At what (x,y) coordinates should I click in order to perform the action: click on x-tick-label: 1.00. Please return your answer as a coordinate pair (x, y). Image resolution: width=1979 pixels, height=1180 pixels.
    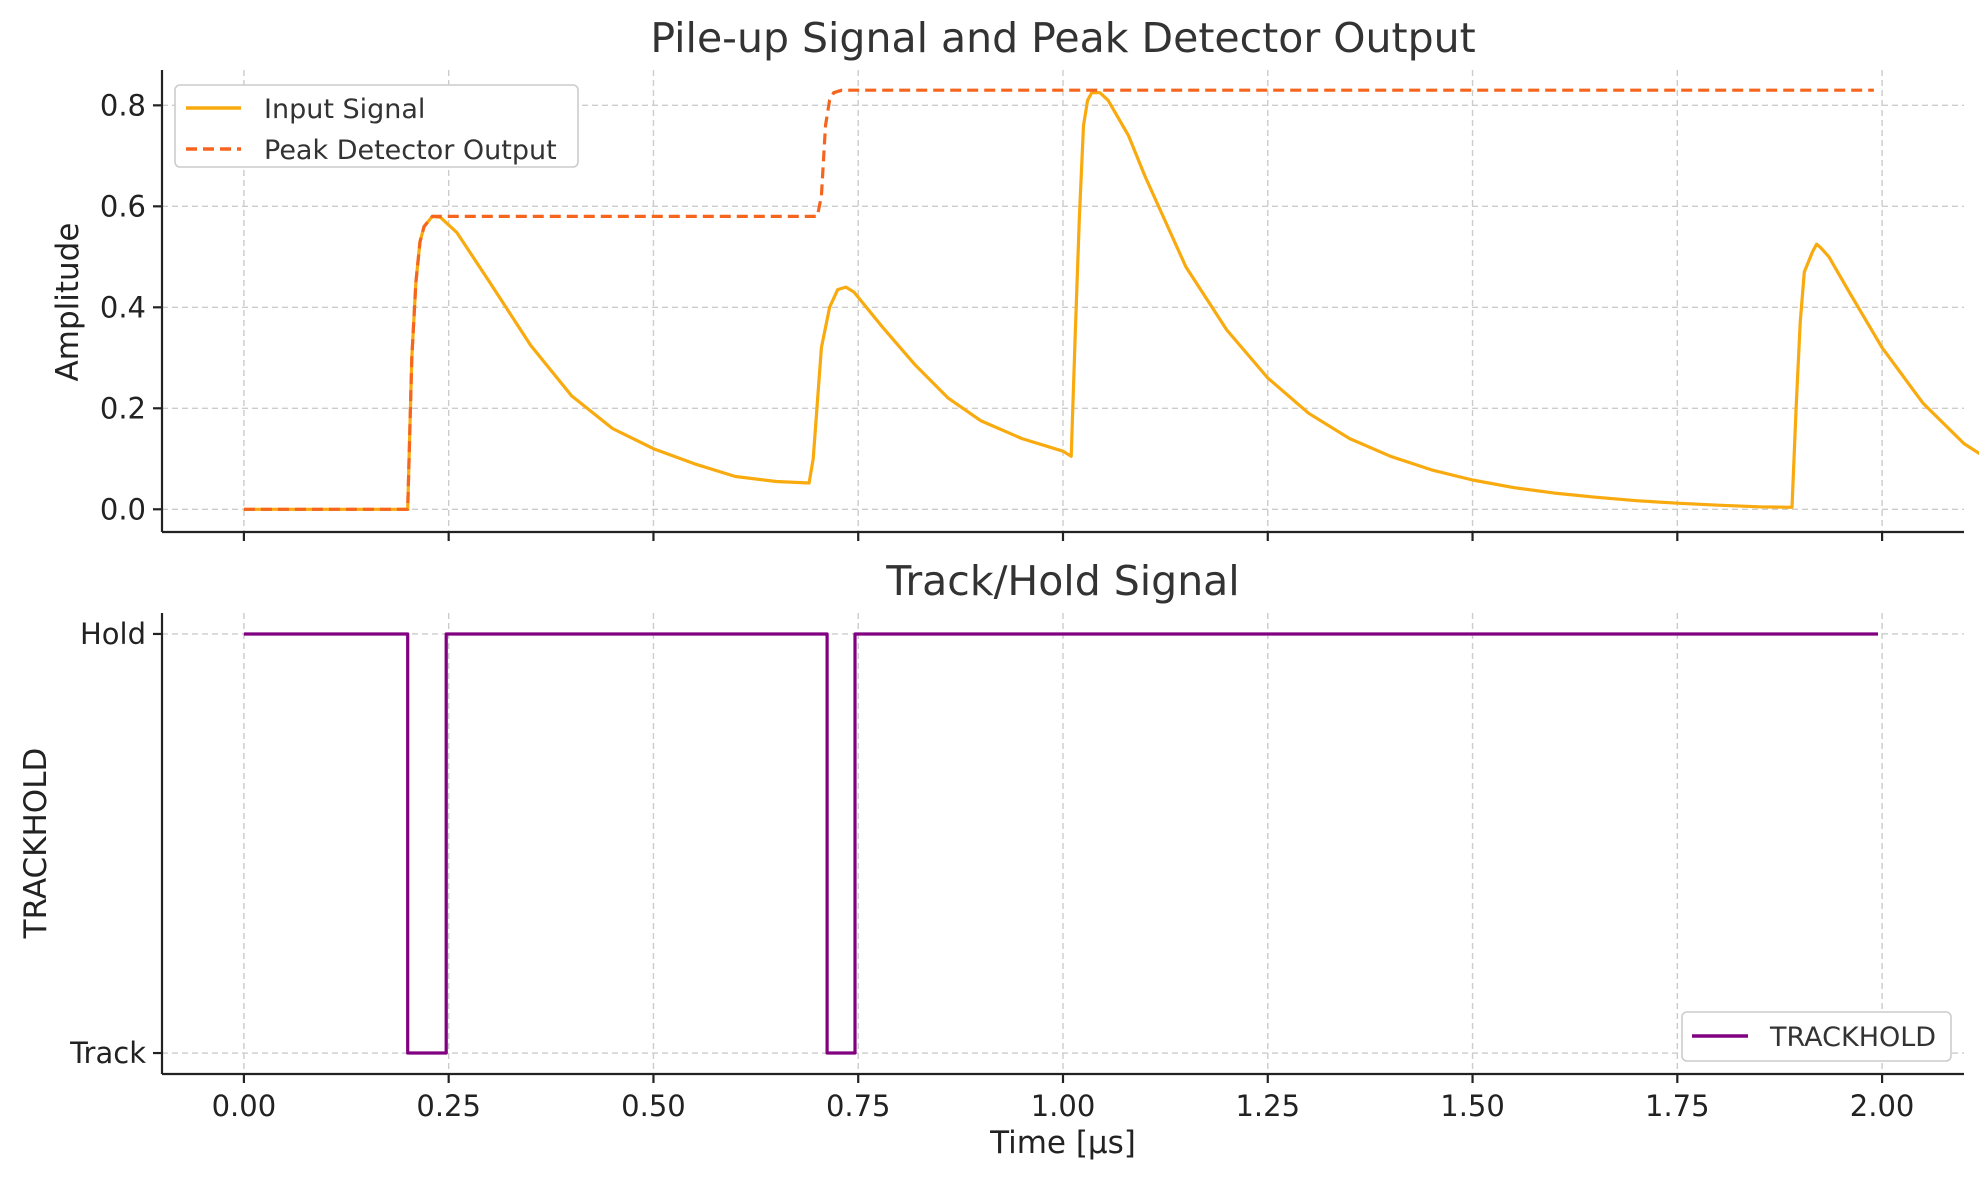
    Looking at the image, I should click on (1063, 1106).